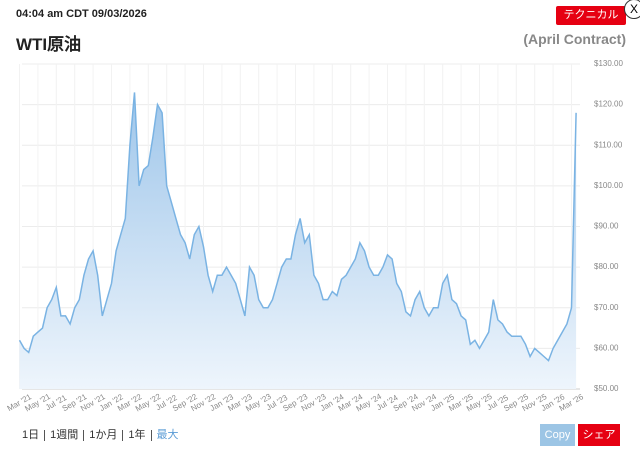  What do you see at coordinates (608, 104) in the screenshot?
I see `y-tick-label: $120.00` at bounding box center [608, 104].